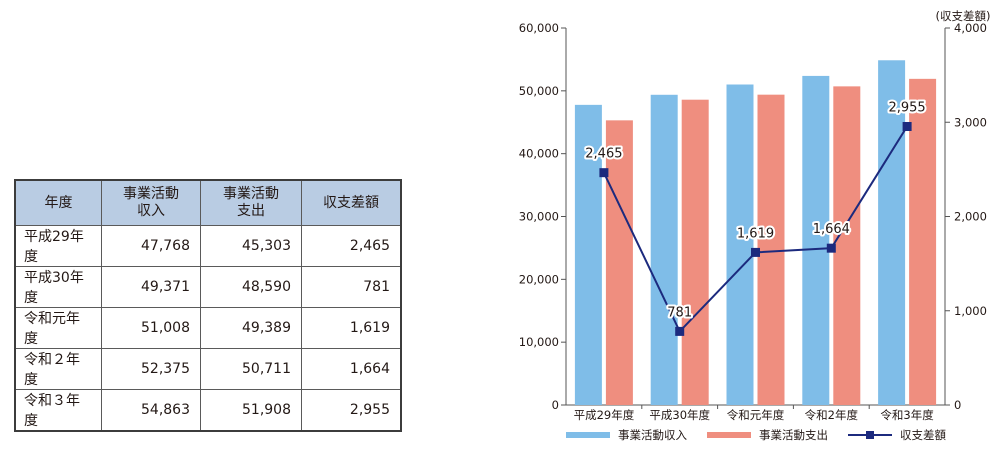 The image size is (1000, 453). Describe the element at coordinates (58, 369) in the screenshot. I see `cell-fiscal-year: 令和２年度` at that location.